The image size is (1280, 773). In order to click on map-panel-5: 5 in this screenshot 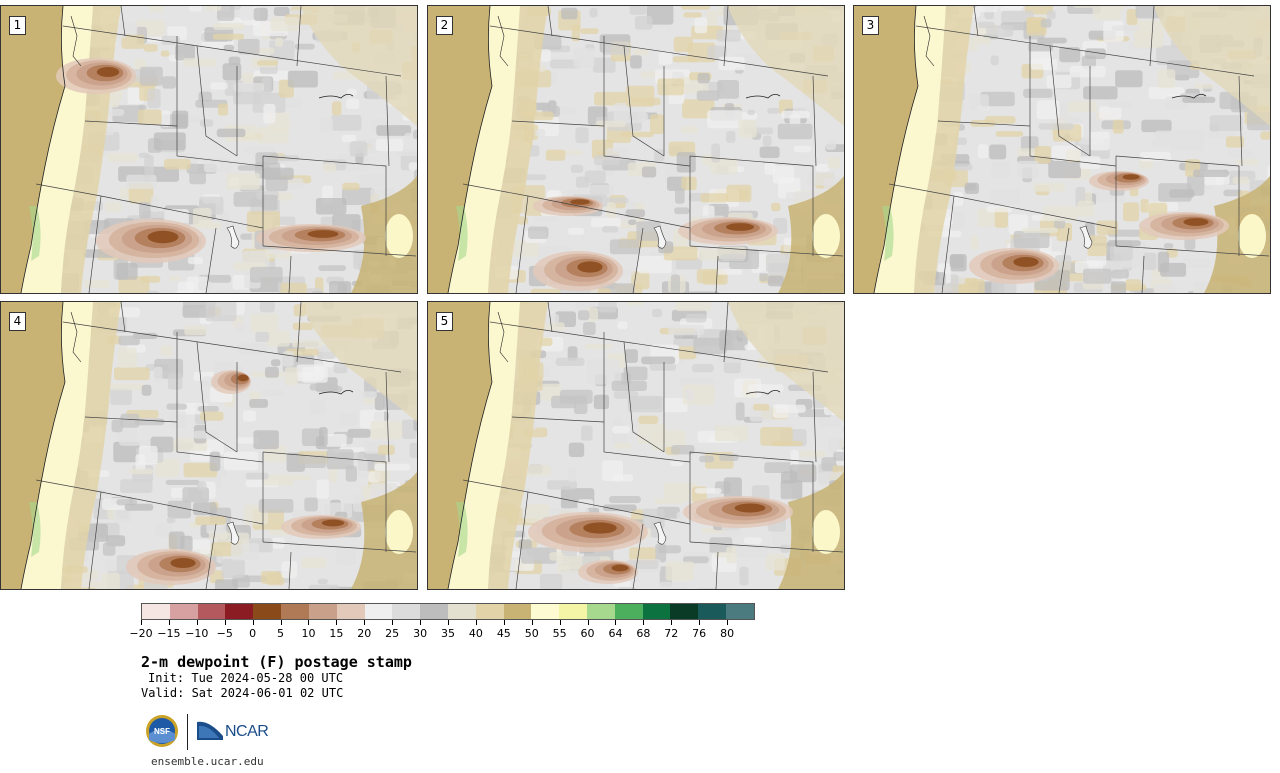, I will do `click(636, 445)`.